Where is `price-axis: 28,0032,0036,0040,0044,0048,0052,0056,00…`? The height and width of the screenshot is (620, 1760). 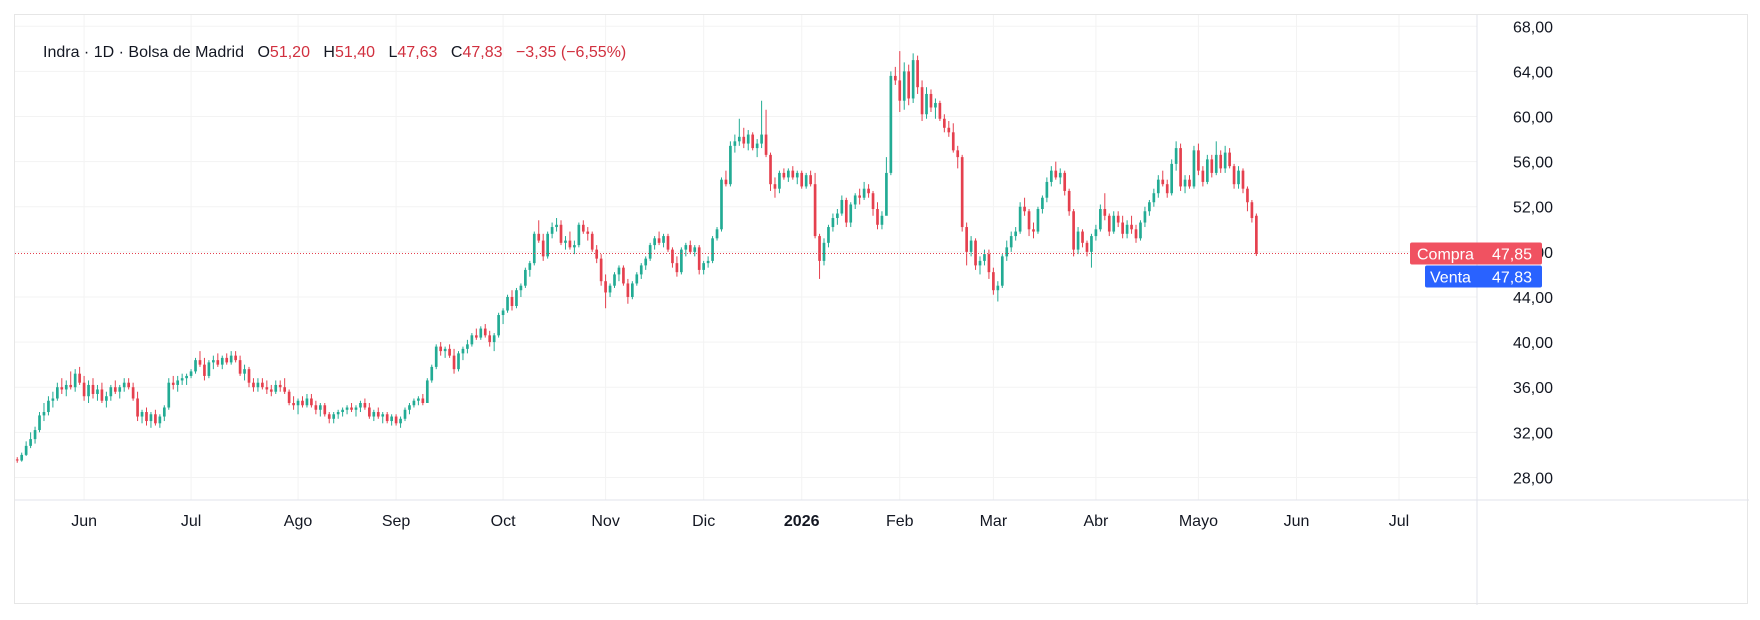
price-axis: 28,0032,0036,0040,0044,0048,0052,0056,00… is located at coordinates (1533, 253).